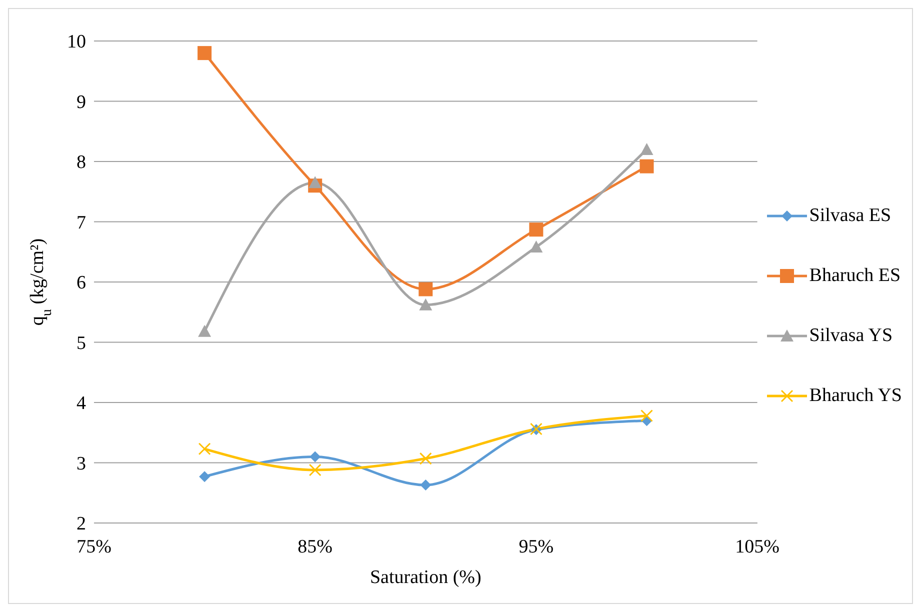 The image size is (923, 614). Describe the element at coordinates (94, 547) in the screenshot. I see `x-tick-label: 75%` at that location.